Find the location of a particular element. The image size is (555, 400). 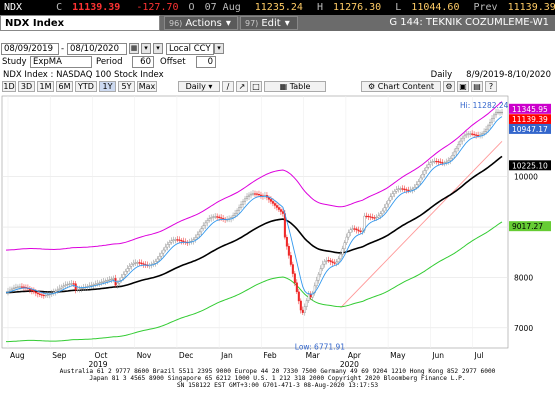

security-description: NDX Index : NASDAQ 100 Stock Index is located at coordinates (83, 75).